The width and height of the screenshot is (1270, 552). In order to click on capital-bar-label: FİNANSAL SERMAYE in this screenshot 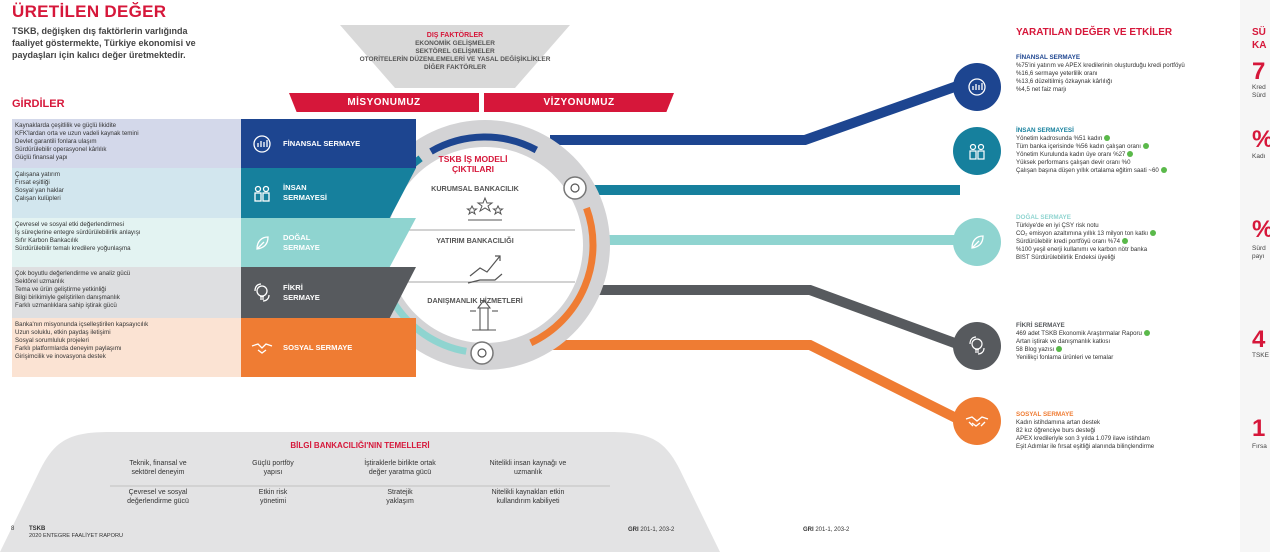, I will do `click(321, 144)`.